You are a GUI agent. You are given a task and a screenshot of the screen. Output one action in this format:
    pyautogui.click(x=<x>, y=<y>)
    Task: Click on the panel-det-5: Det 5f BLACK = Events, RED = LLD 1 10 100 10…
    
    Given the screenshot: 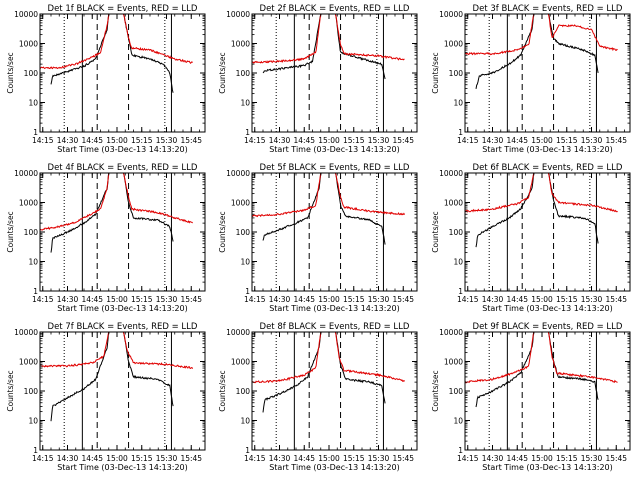 What is the action you would take?
    pyautogui.click(x=318, y=238)
    